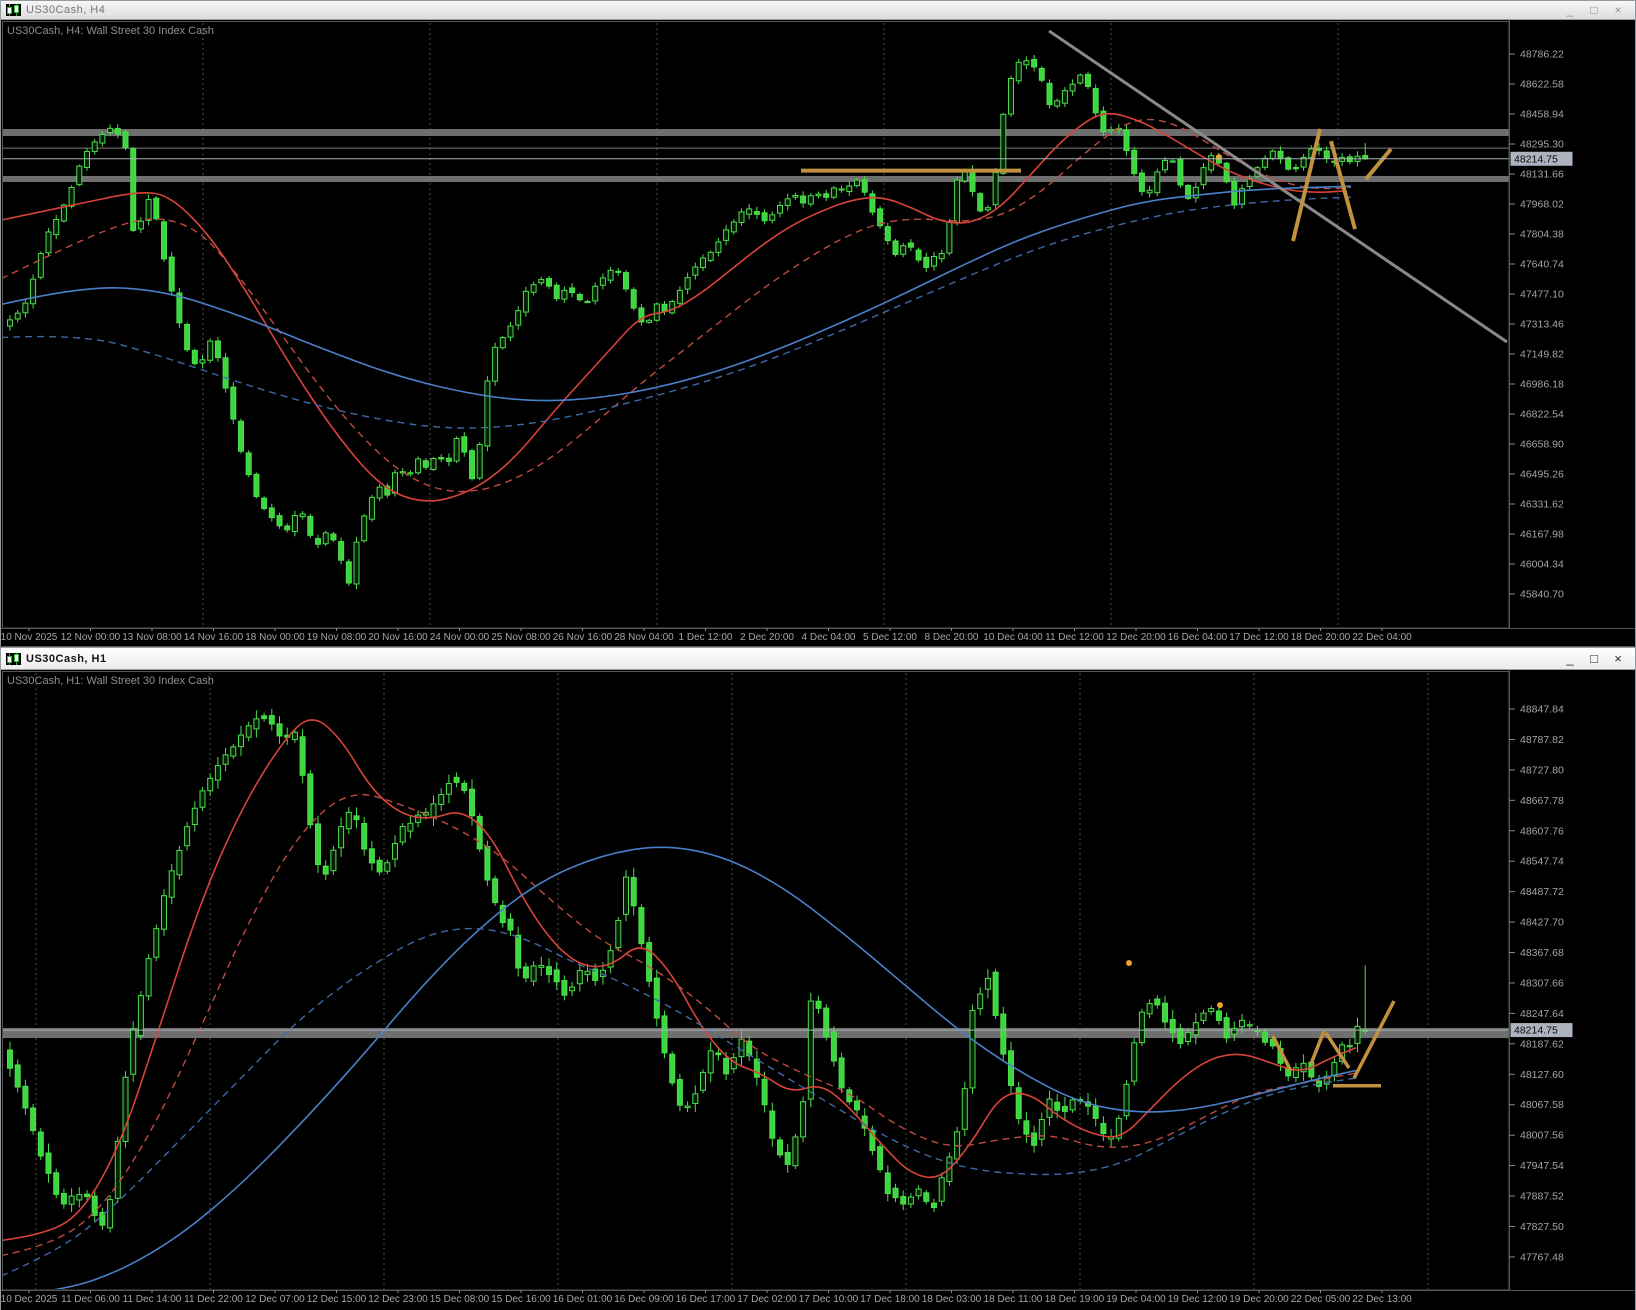 This screenshot has height=1310, width=1636. I want to click on window-title: US30Cash, H1, so click(66, 658).